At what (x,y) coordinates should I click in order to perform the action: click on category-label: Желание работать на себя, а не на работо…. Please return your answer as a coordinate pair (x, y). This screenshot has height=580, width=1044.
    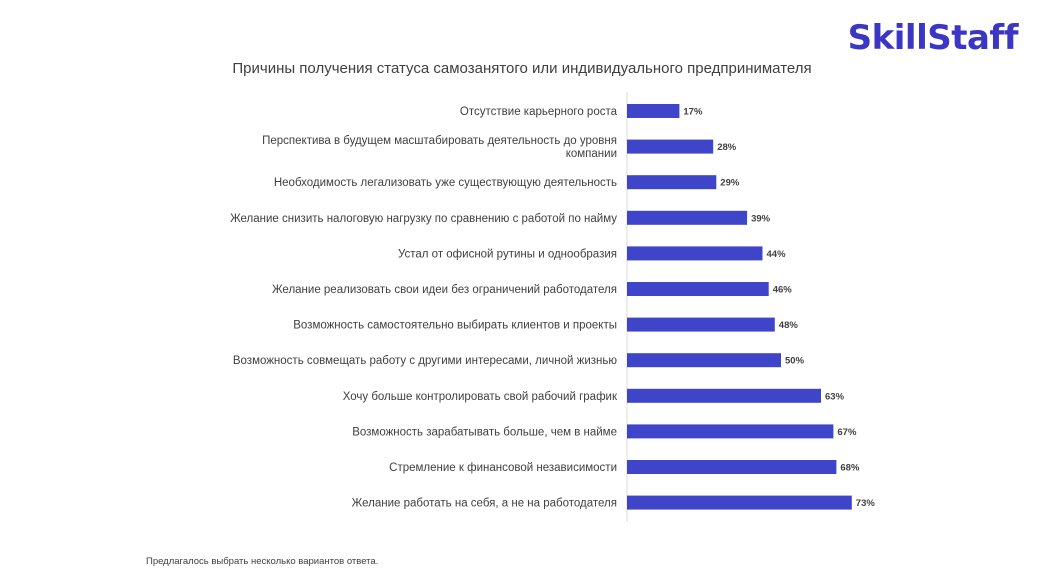
    Looking at the image, I should click on (484, 504).